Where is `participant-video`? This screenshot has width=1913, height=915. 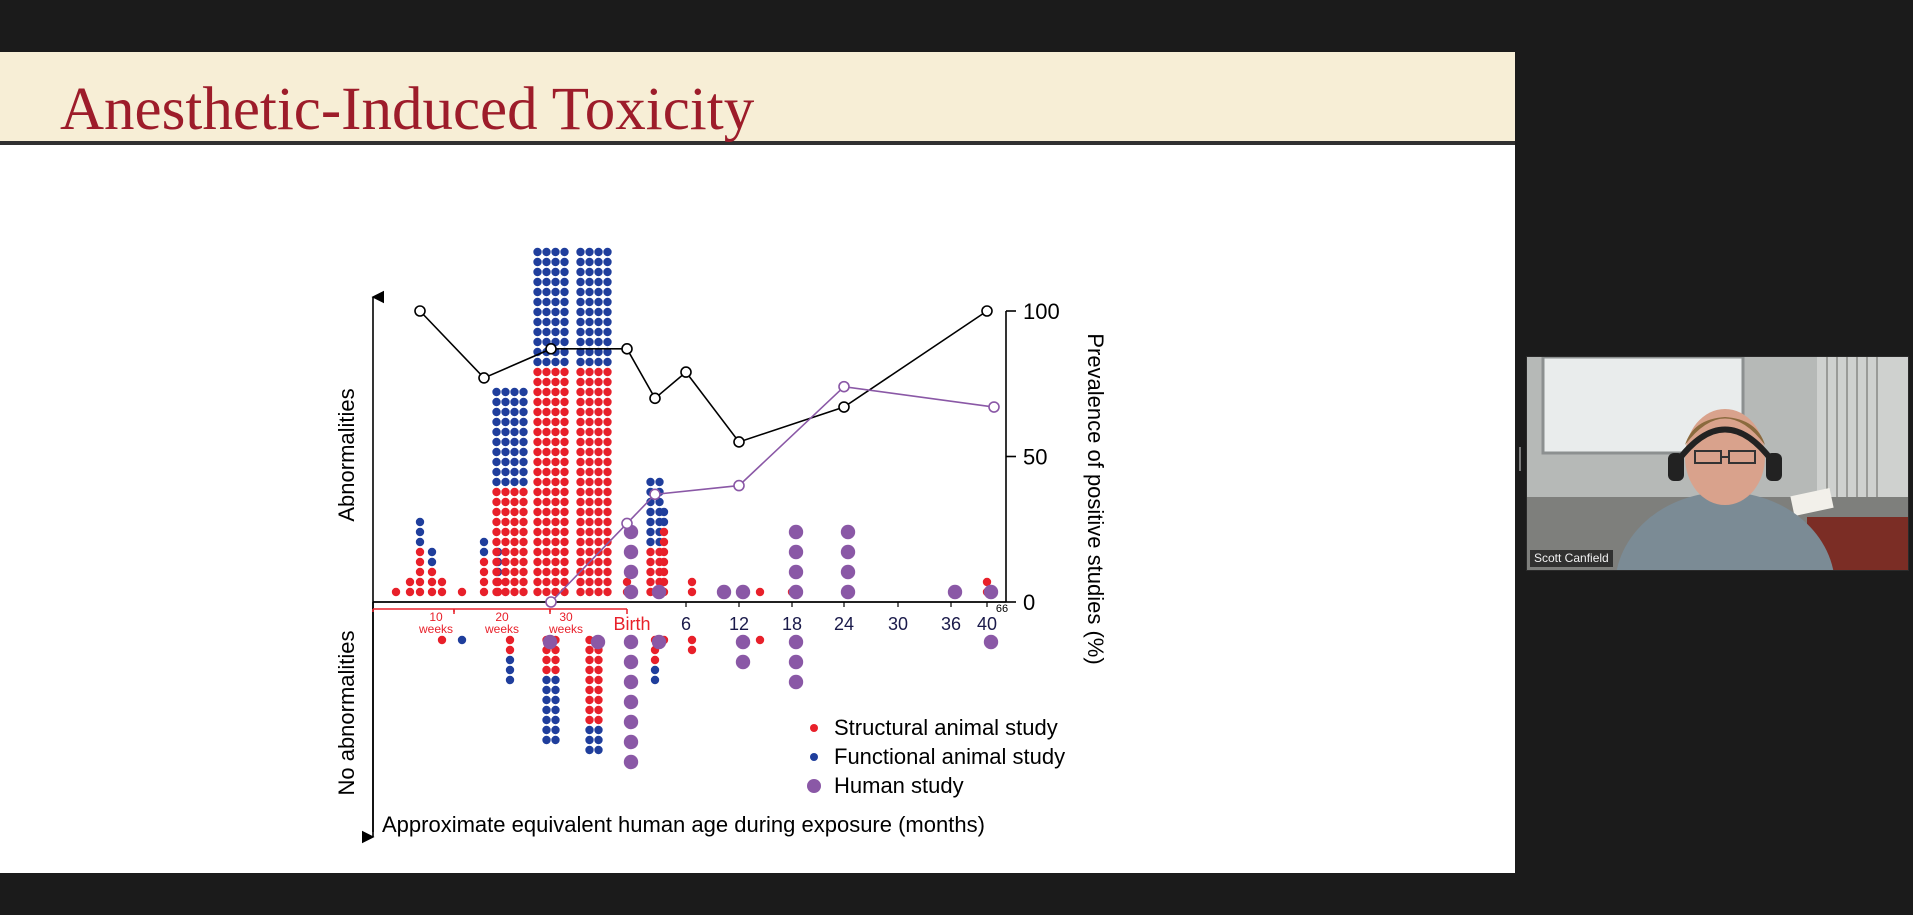
participant-video is located at coordinates (1717, 463).